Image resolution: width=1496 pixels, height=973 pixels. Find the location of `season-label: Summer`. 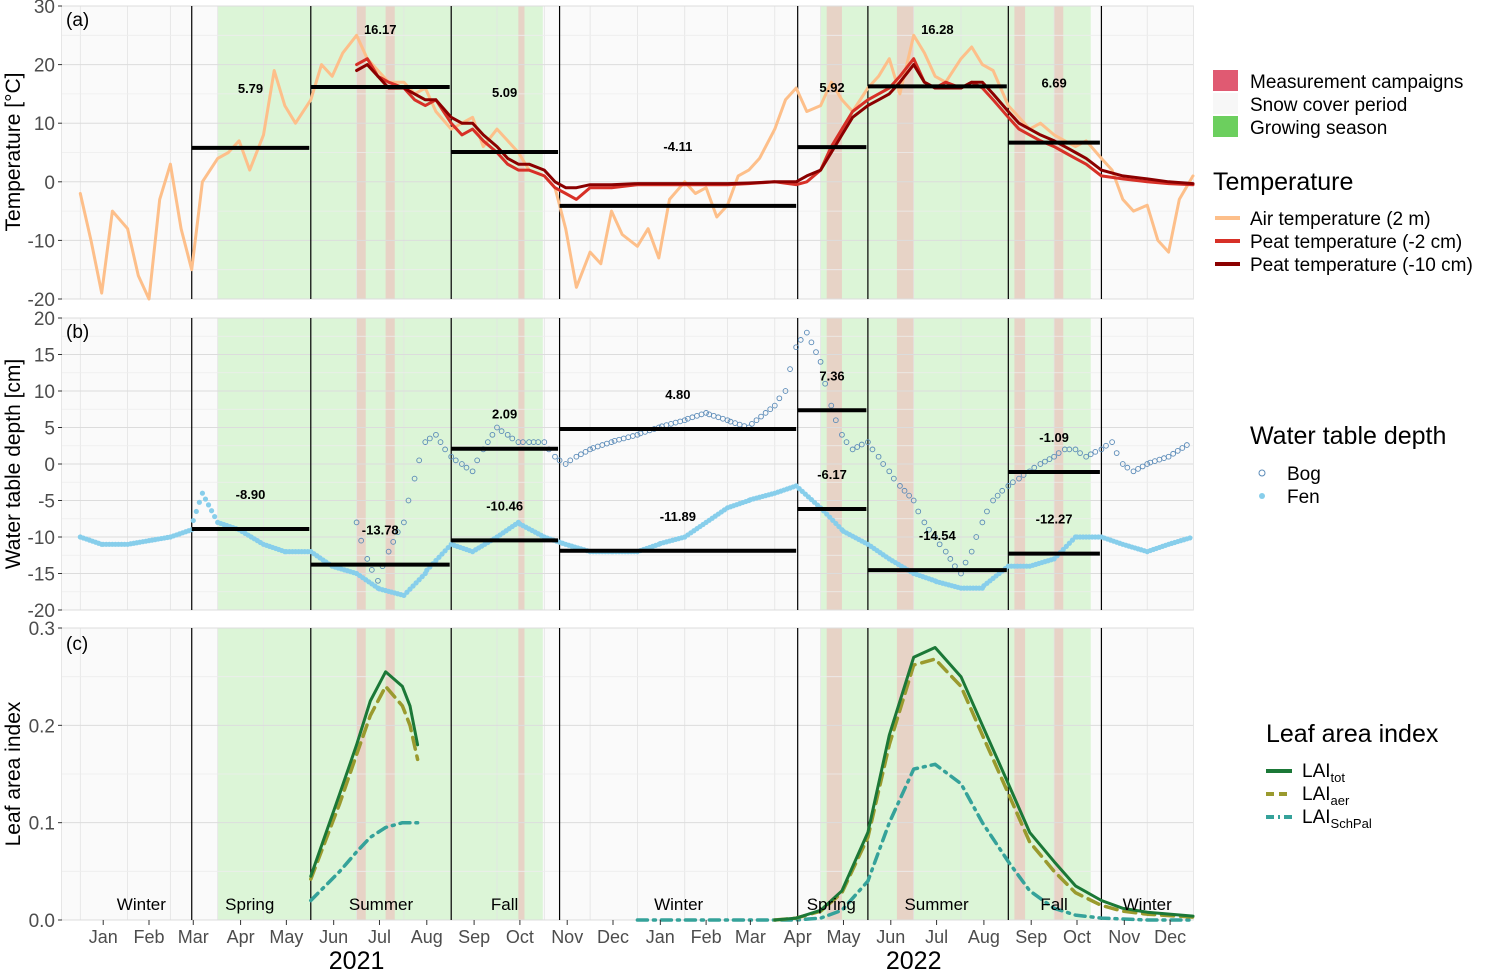

season-label: Summer is located at coordinates (381, 904).